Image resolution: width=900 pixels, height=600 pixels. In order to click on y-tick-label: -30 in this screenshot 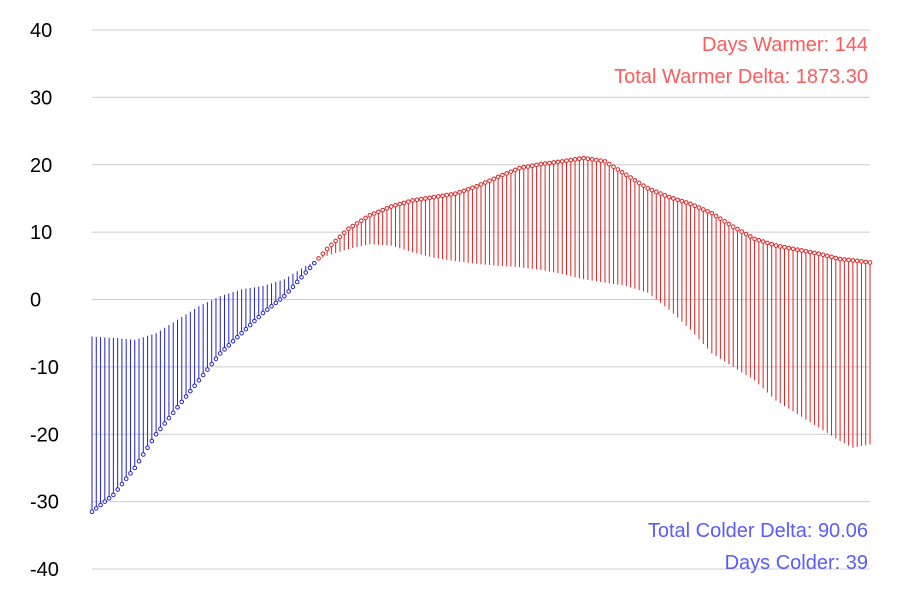, I will do `click(44, 503)`.